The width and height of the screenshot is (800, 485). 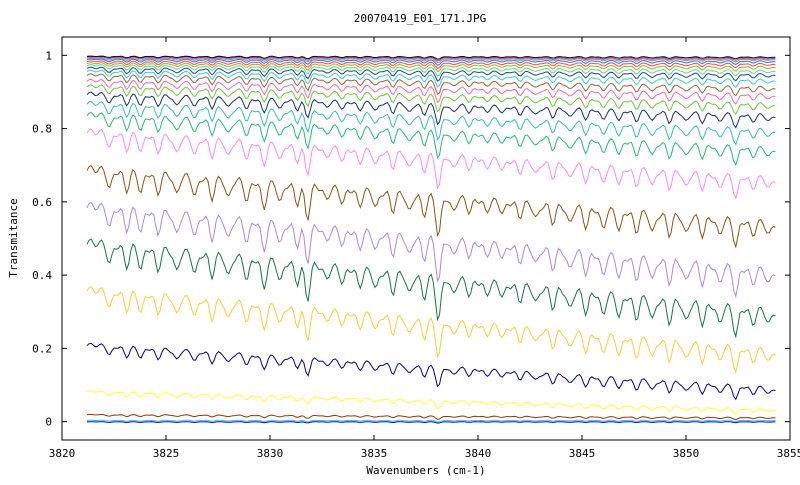 I want to click on y-tick-label: 0.6, so click(x=42, y=202).